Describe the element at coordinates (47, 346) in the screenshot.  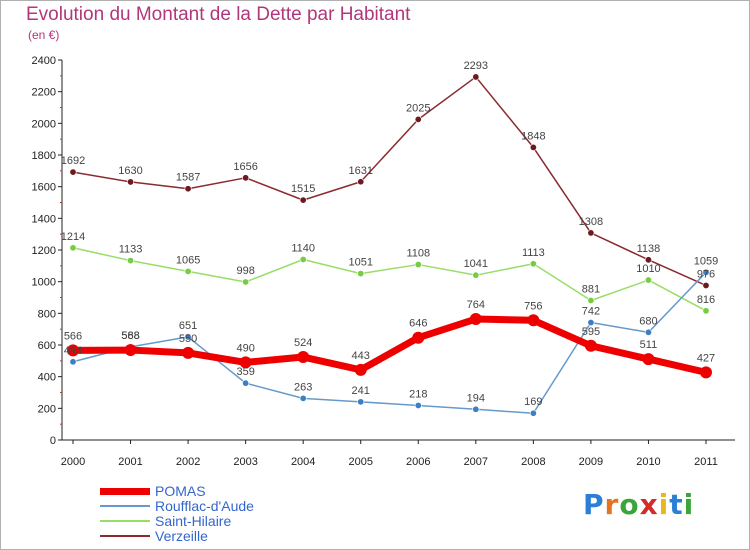
I see `y-tick-label: 600` at that location.